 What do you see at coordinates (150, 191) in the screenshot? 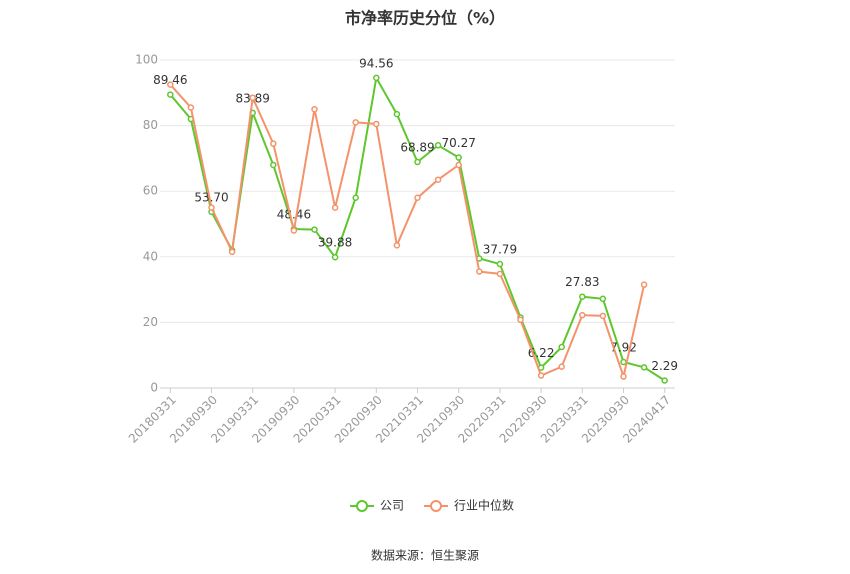
I see `y-tick-label: 60` at bounding box center [150, 191].